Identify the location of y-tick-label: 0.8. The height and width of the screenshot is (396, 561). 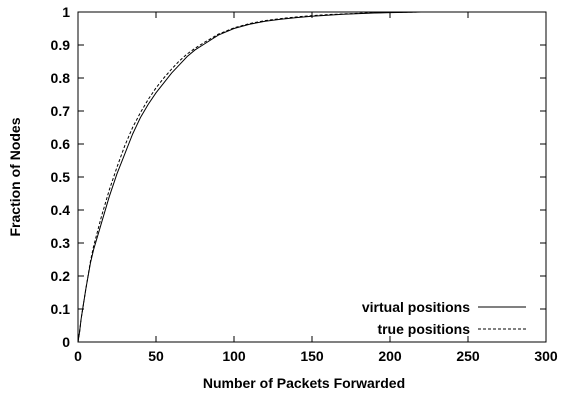
(61, 78).